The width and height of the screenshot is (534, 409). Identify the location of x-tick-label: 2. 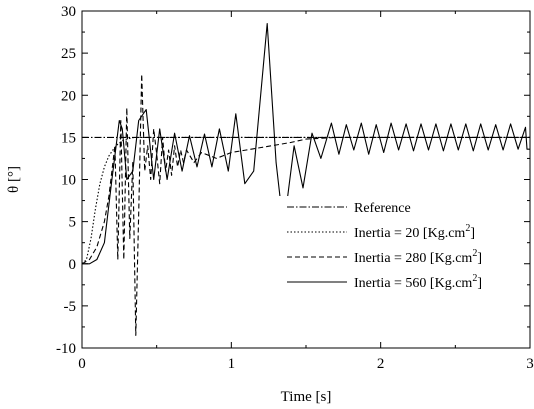
(381, 364).